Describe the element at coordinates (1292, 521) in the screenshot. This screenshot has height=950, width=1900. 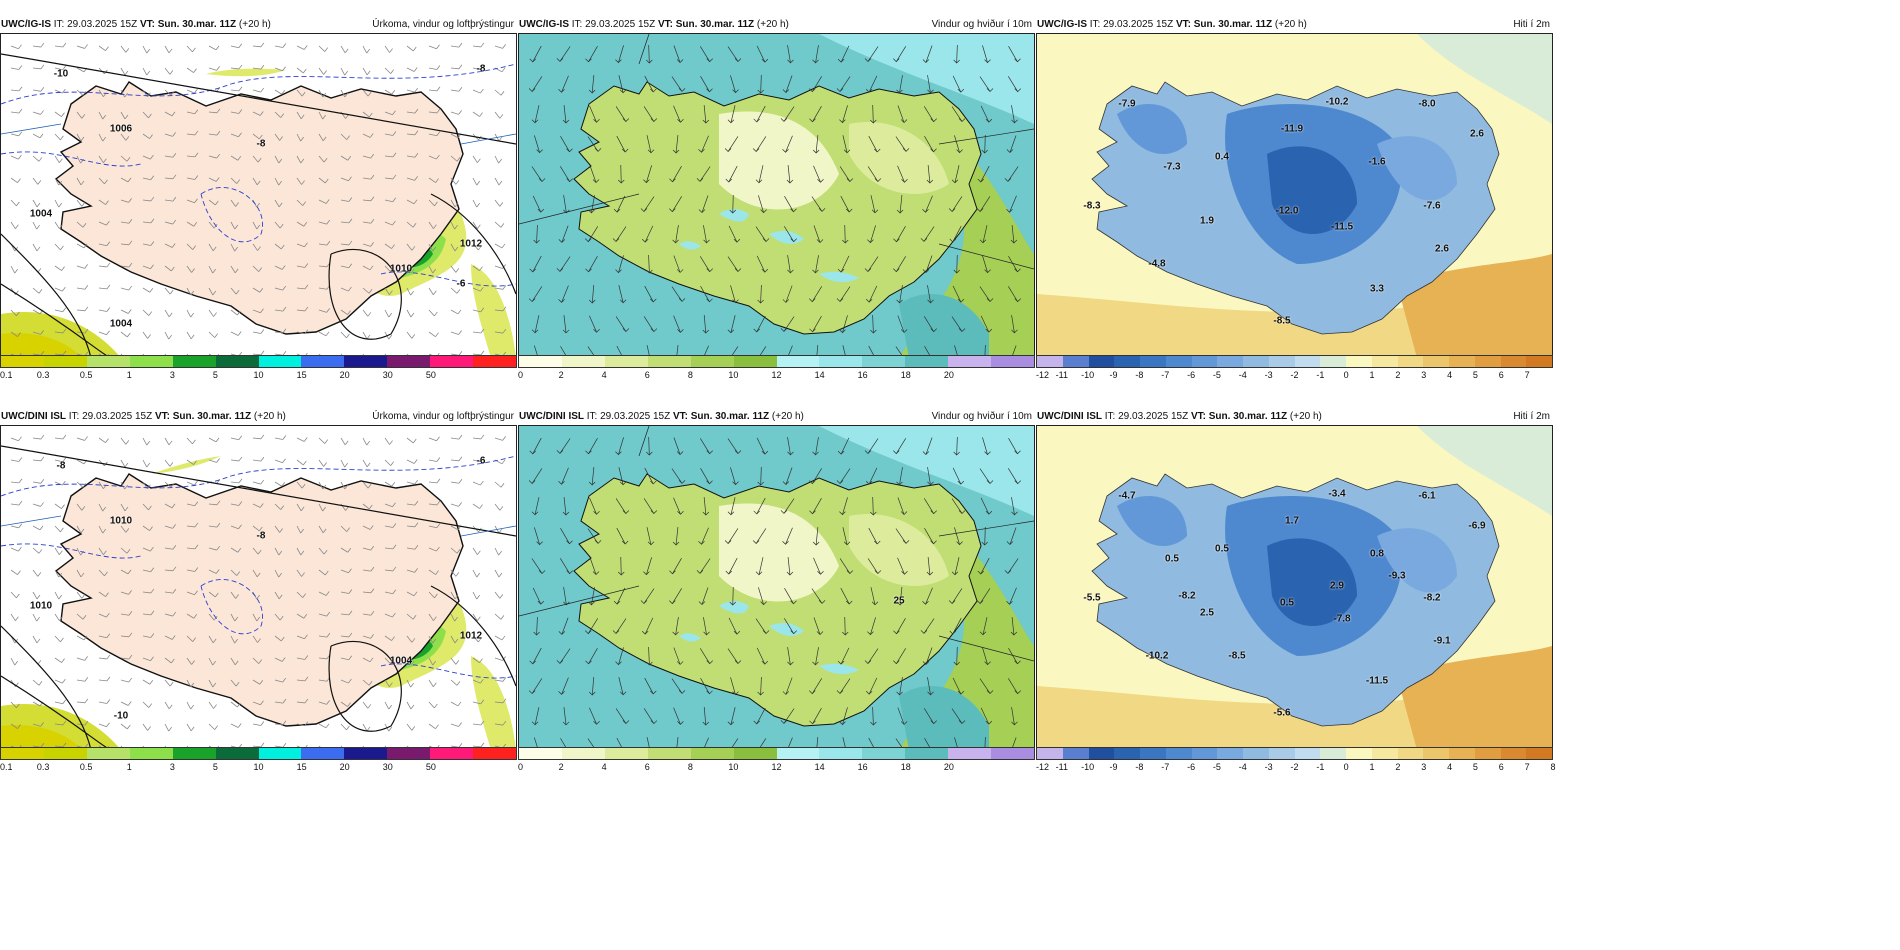
I see `map-value-label: 1.7` at that location.